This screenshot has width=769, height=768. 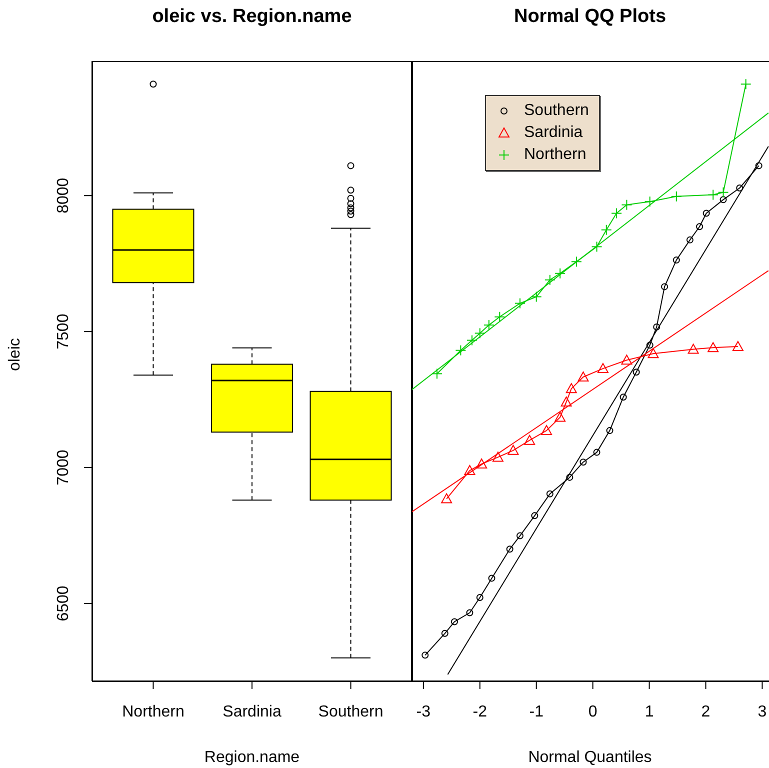 I want to click on y-tick-label: 6500, so click(x=63, y=604).